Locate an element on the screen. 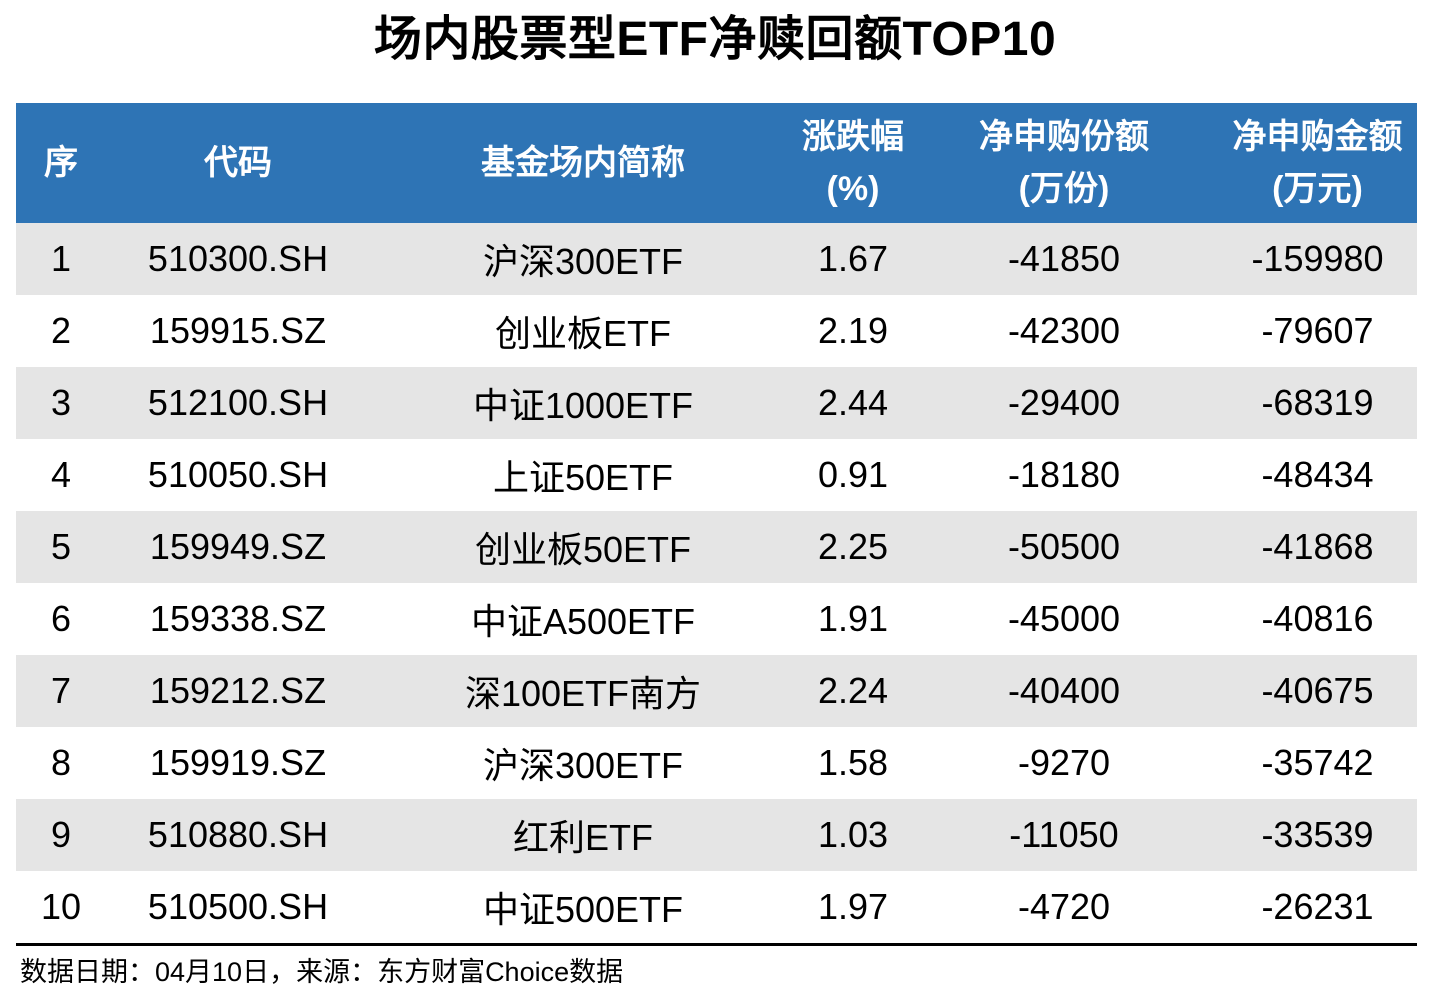  col-header-unit: (%) is located at coordinates (853, 189).